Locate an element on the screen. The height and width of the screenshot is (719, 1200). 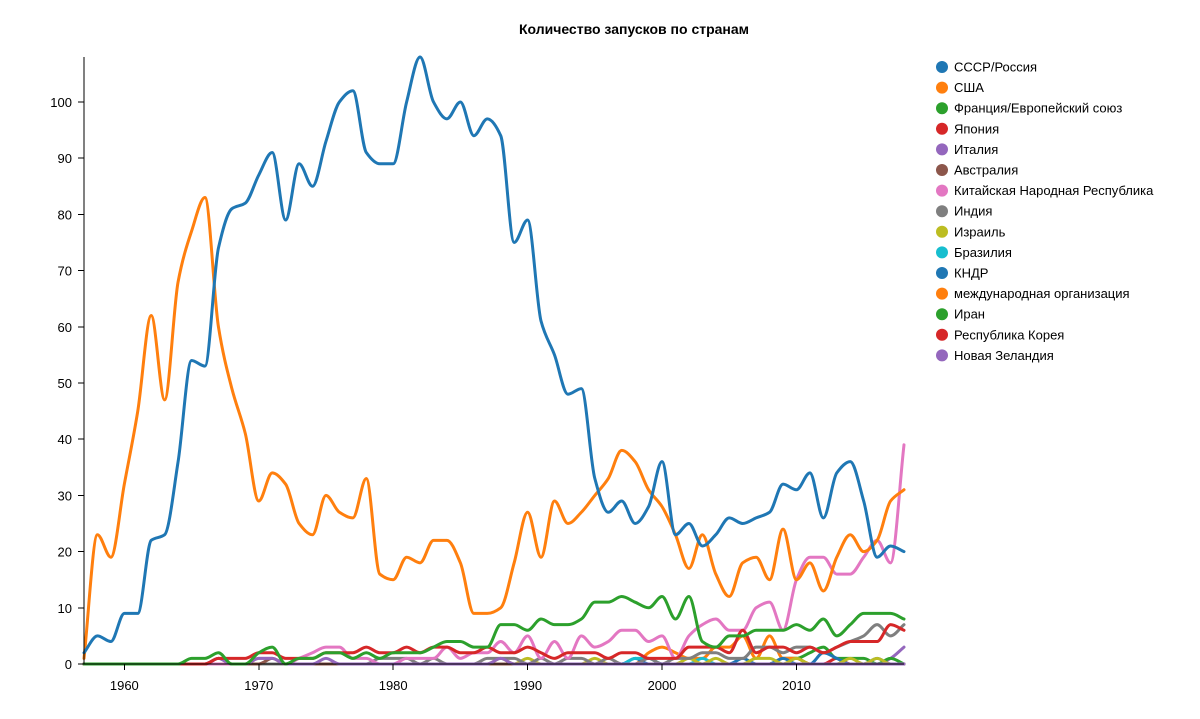
legend-label: Республика Корея is located at coordinates (1009, 334).